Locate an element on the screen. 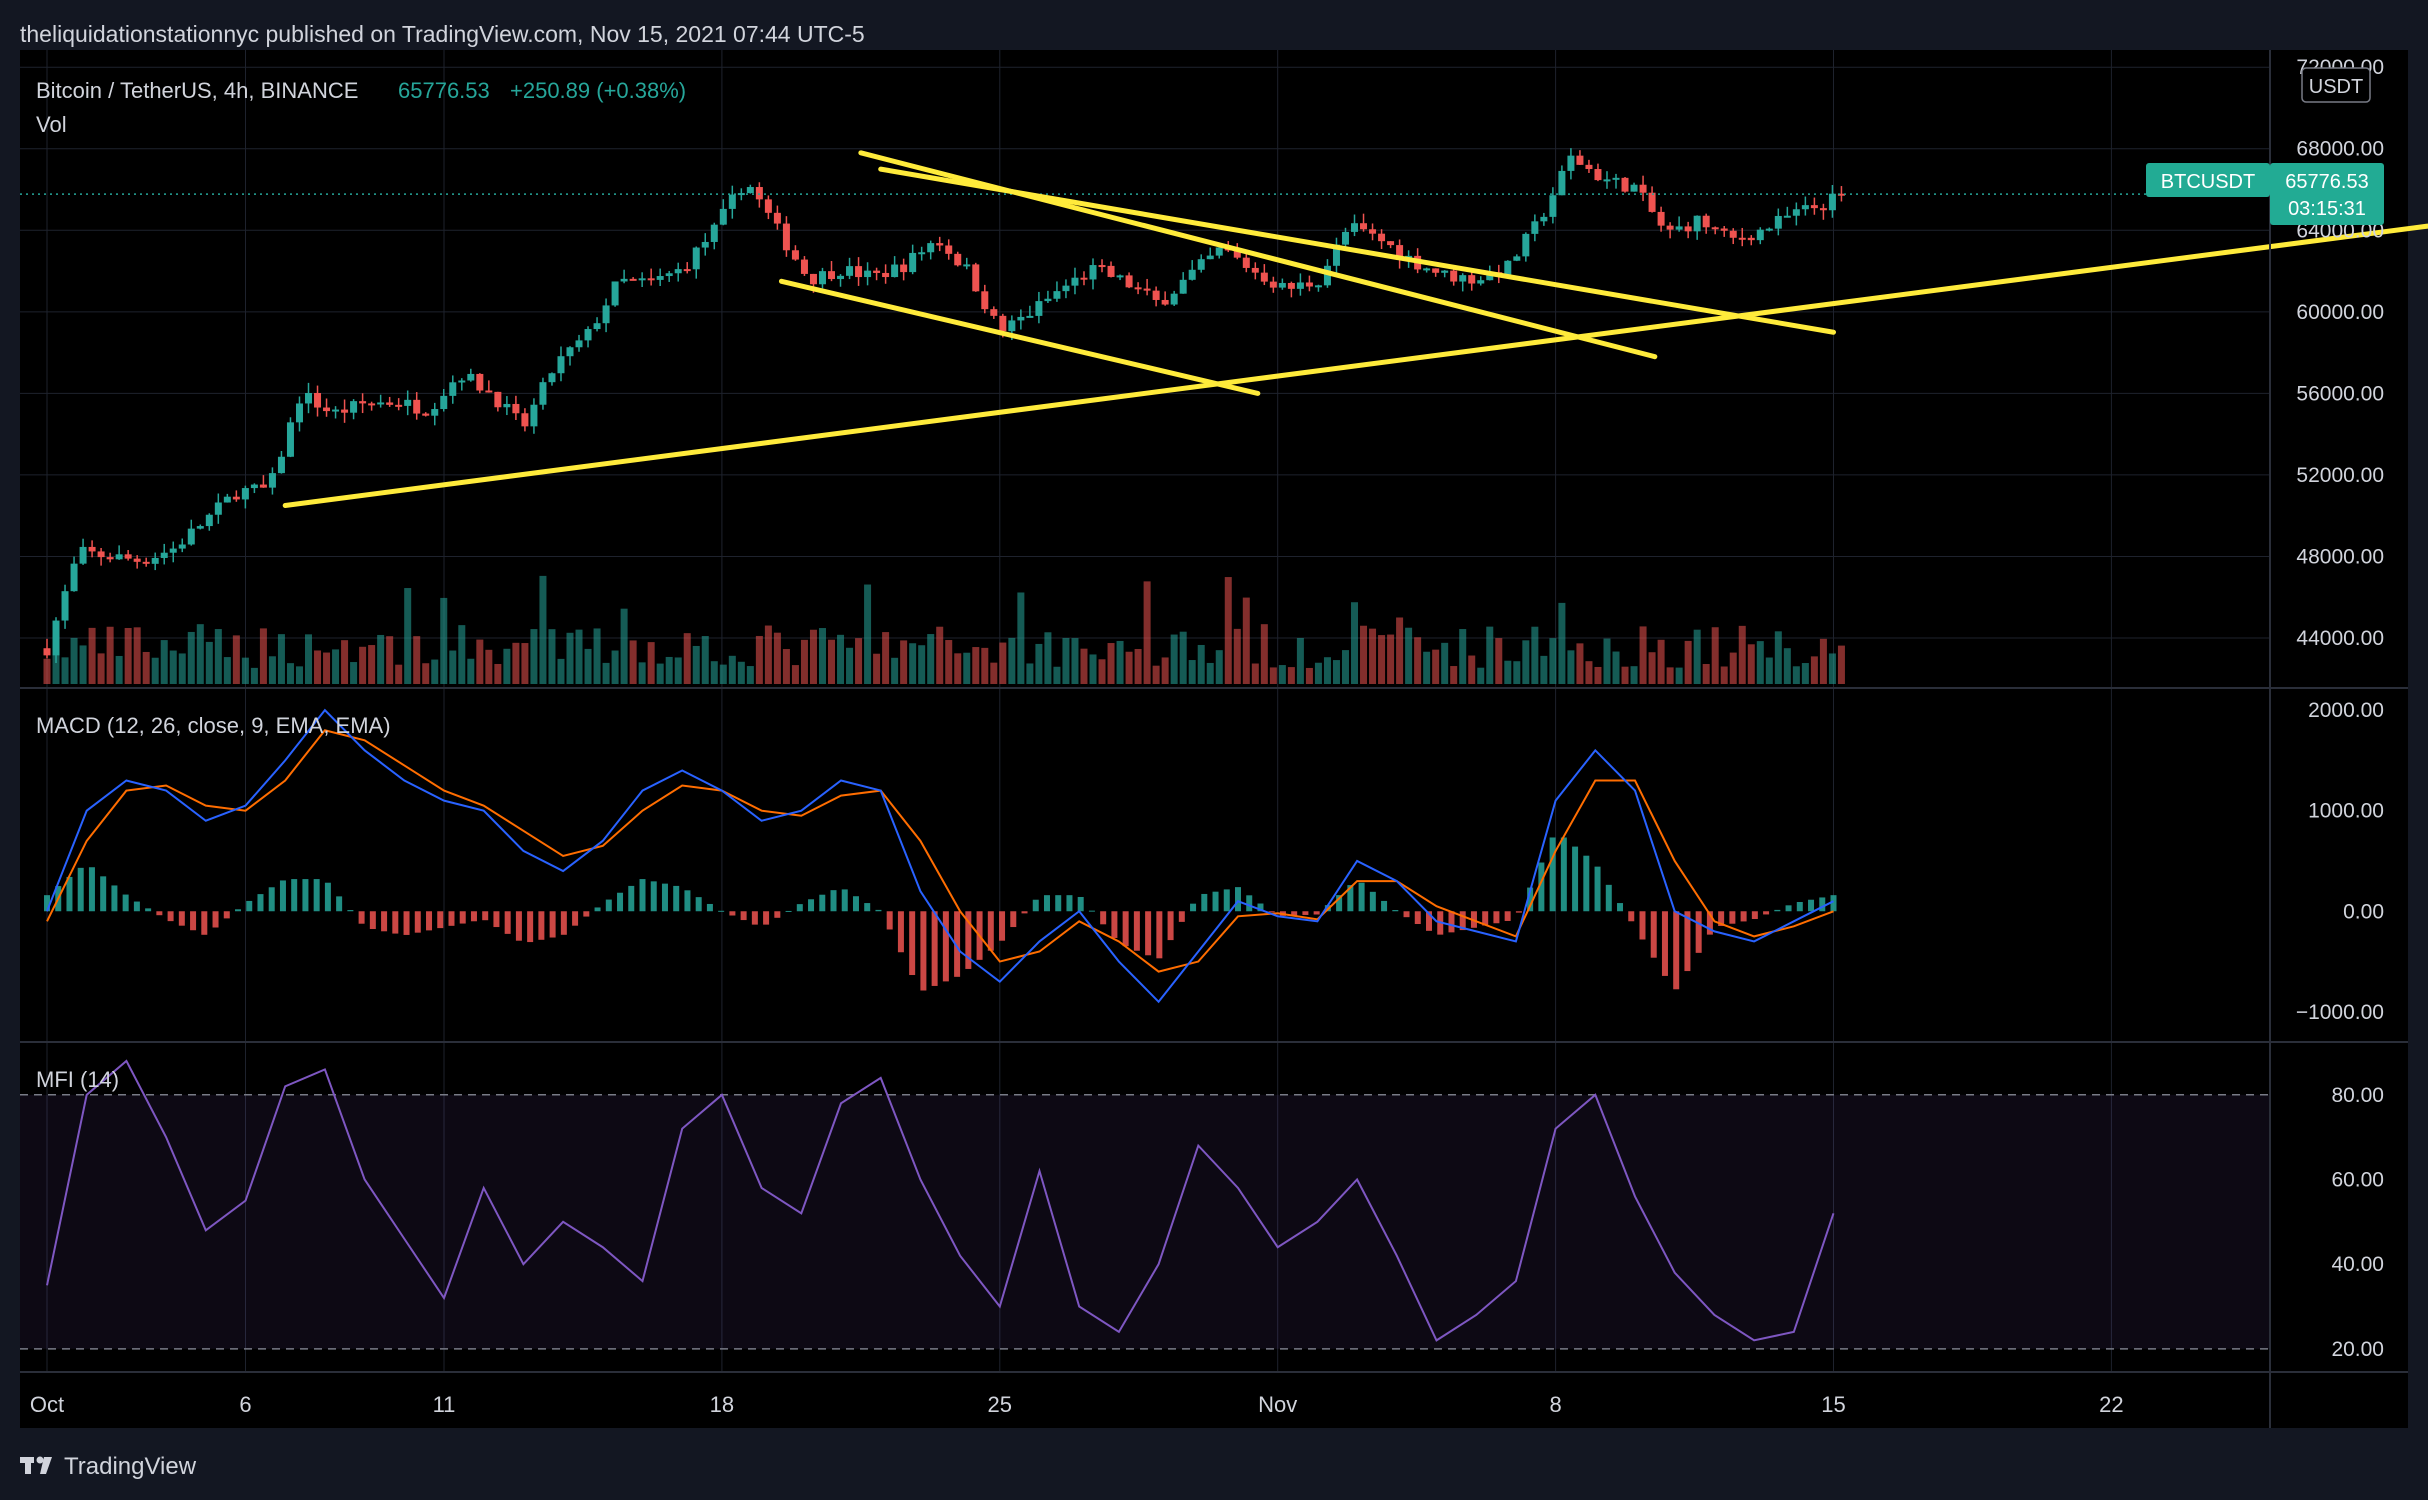  mfi-legend: MFI (14) is located at coordinates (77, 1079).